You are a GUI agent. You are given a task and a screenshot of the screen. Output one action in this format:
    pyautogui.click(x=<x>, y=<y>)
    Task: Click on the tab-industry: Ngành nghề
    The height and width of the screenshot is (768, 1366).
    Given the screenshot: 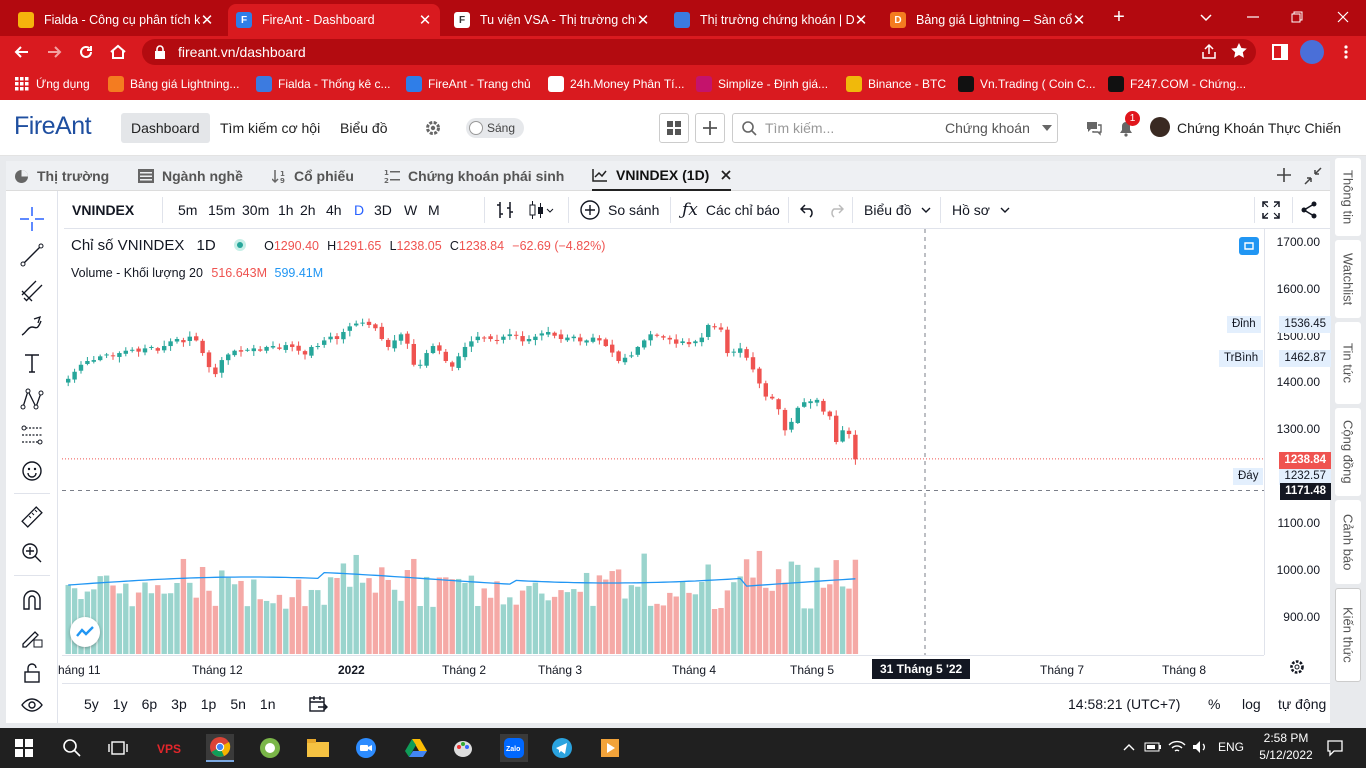 What is the action you would take?
    pyautogui.click(x=190, y=176)
    